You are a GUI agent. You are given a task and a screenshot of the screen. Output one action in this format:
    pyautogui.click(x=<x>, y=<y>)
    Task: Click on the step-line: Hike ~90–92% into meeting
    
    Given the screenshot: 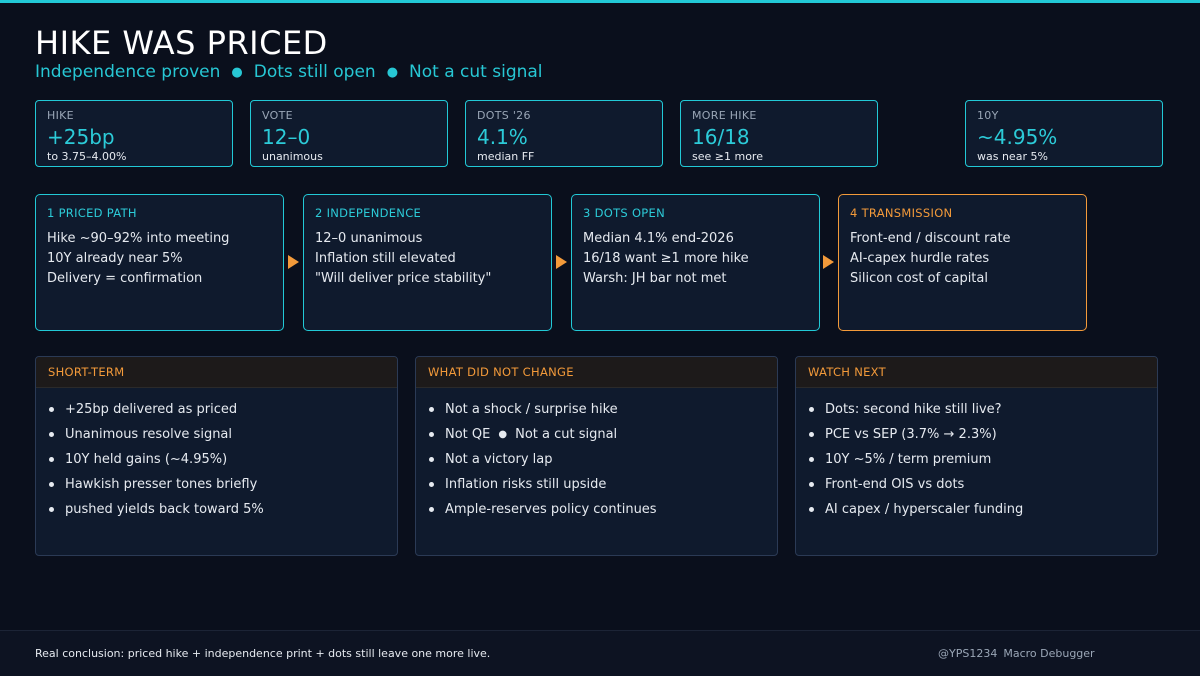 What is the action you would take?
    pyautogui.click(x=138, y=238)
    